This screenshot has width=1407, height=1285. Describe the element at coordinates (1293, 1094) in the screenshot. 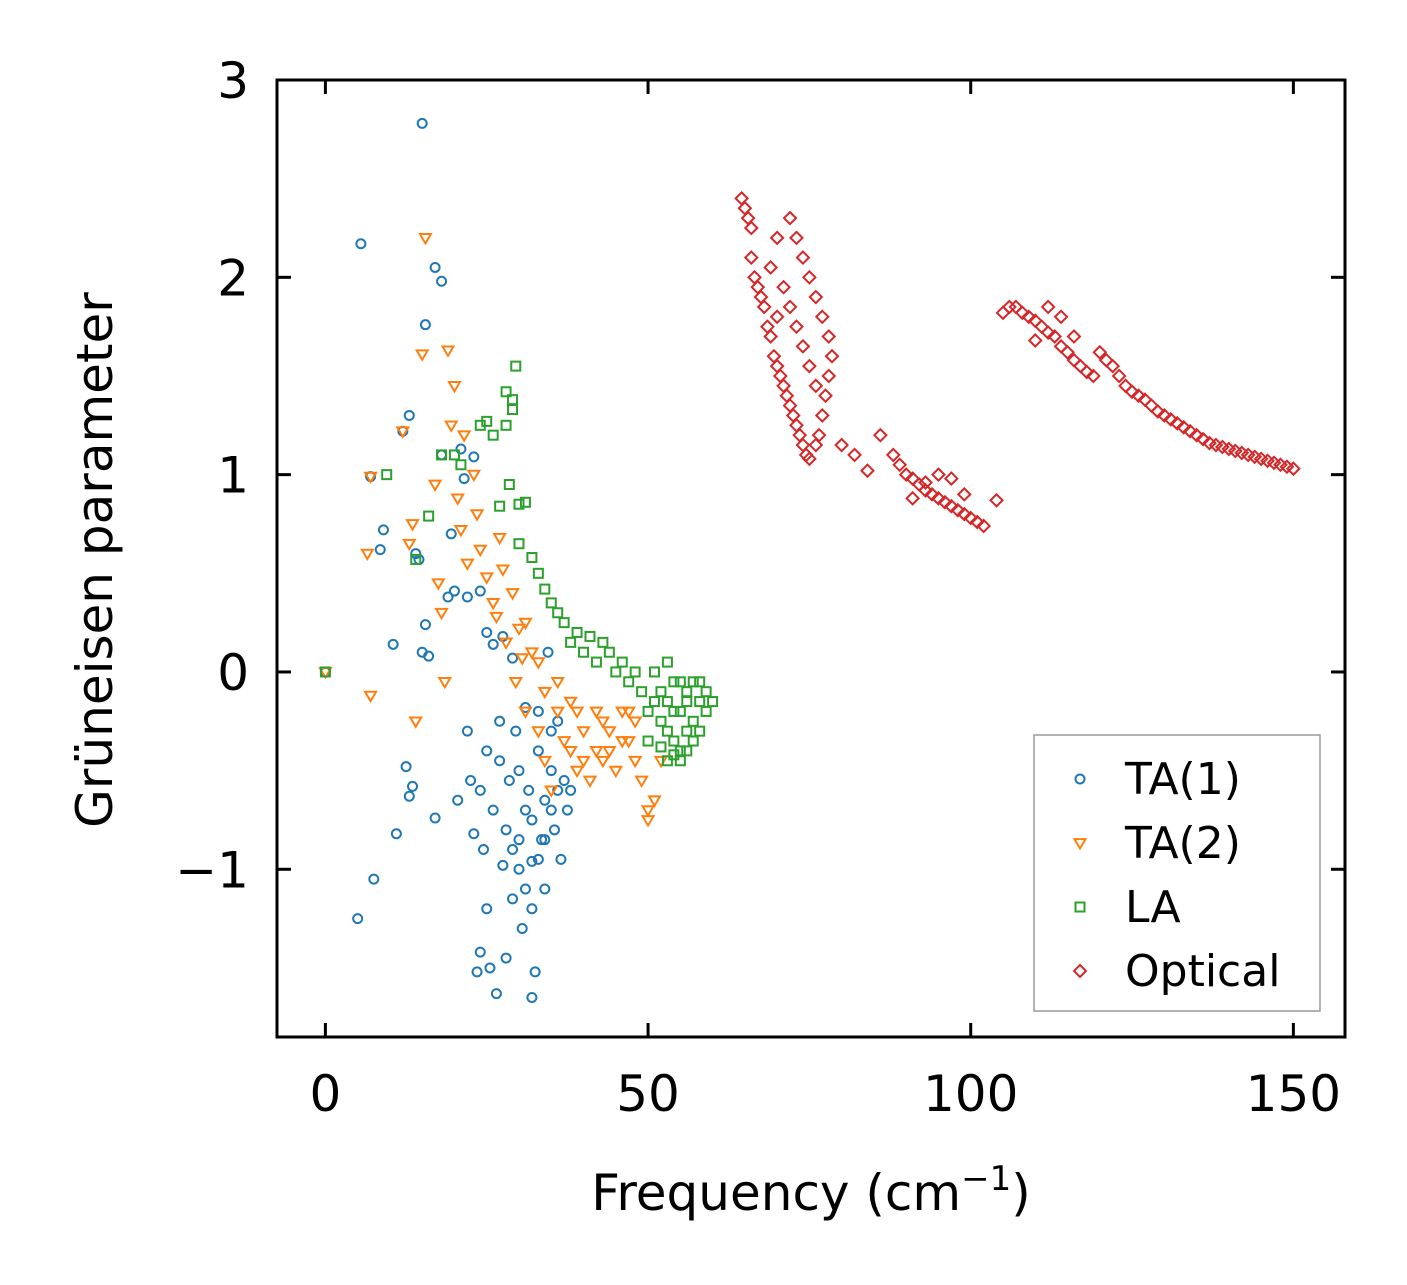

I see `x-tick-label: 150` at that location.